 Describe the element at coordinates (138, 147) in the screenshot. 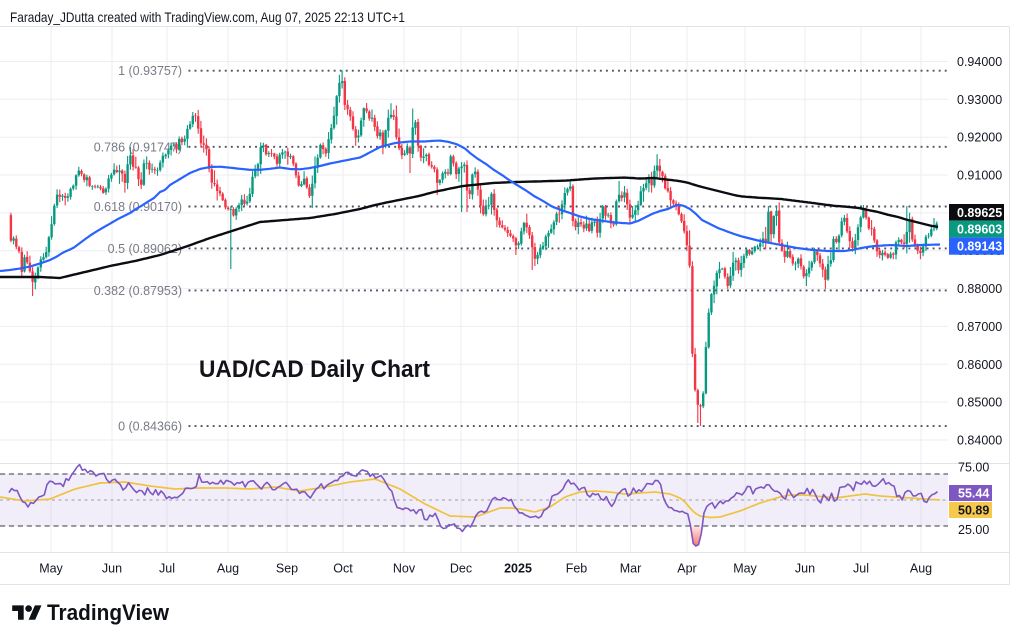

I see `svg-text: 0.786 (0.91747)` at that location.